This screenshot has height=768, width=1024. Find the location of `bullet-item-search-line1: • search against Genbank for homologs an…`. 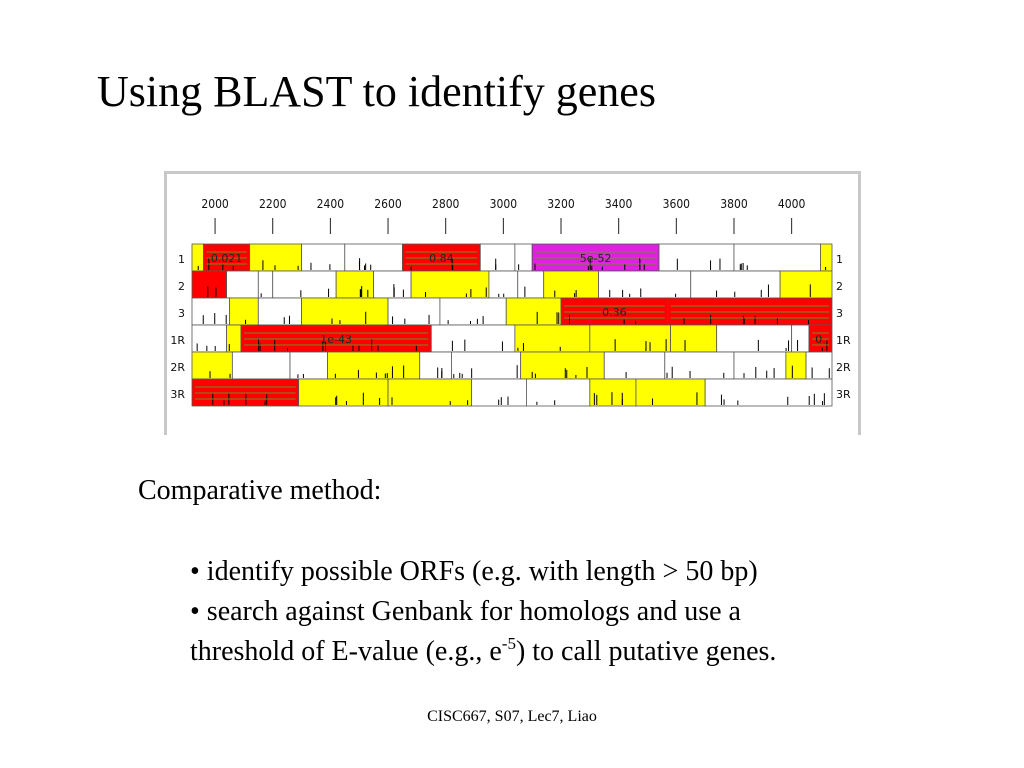

bullet-item-search-line1: • search against Genbank for homologs an… is located at coordinates (465, 611).